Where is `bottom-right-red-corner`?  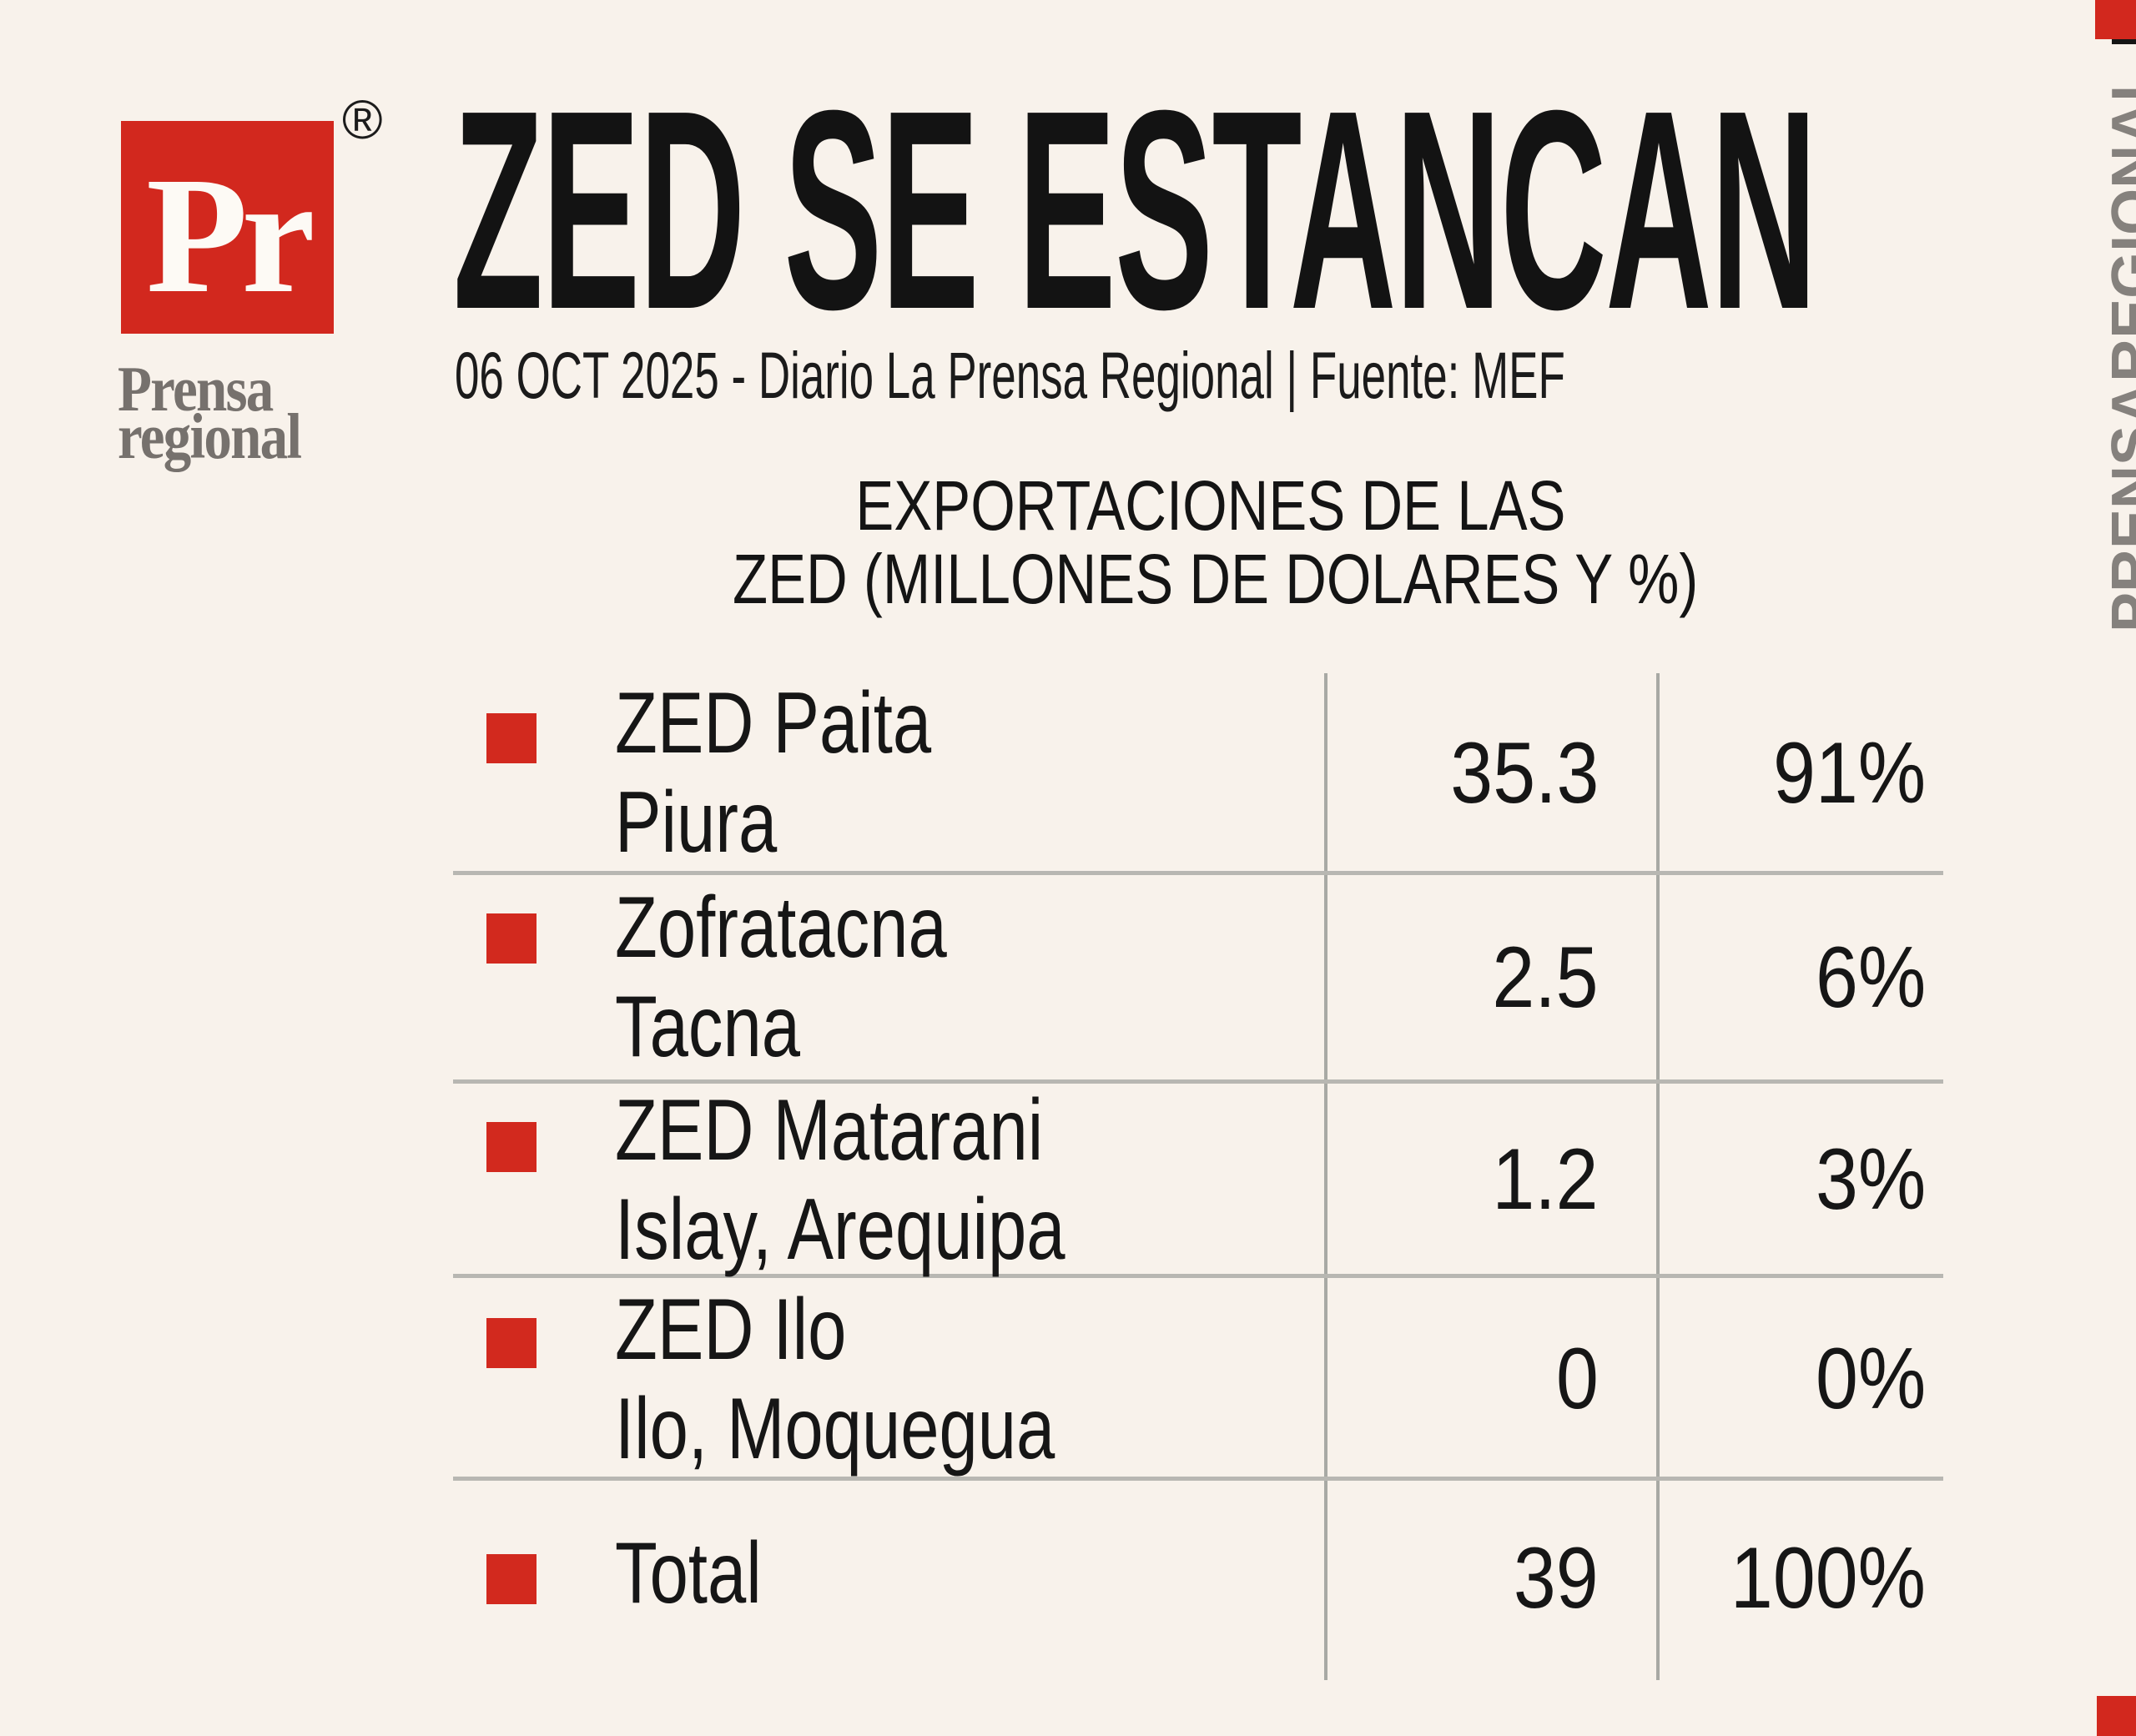
bottom-right-red-corner is located at coordinates (2116, 1716).